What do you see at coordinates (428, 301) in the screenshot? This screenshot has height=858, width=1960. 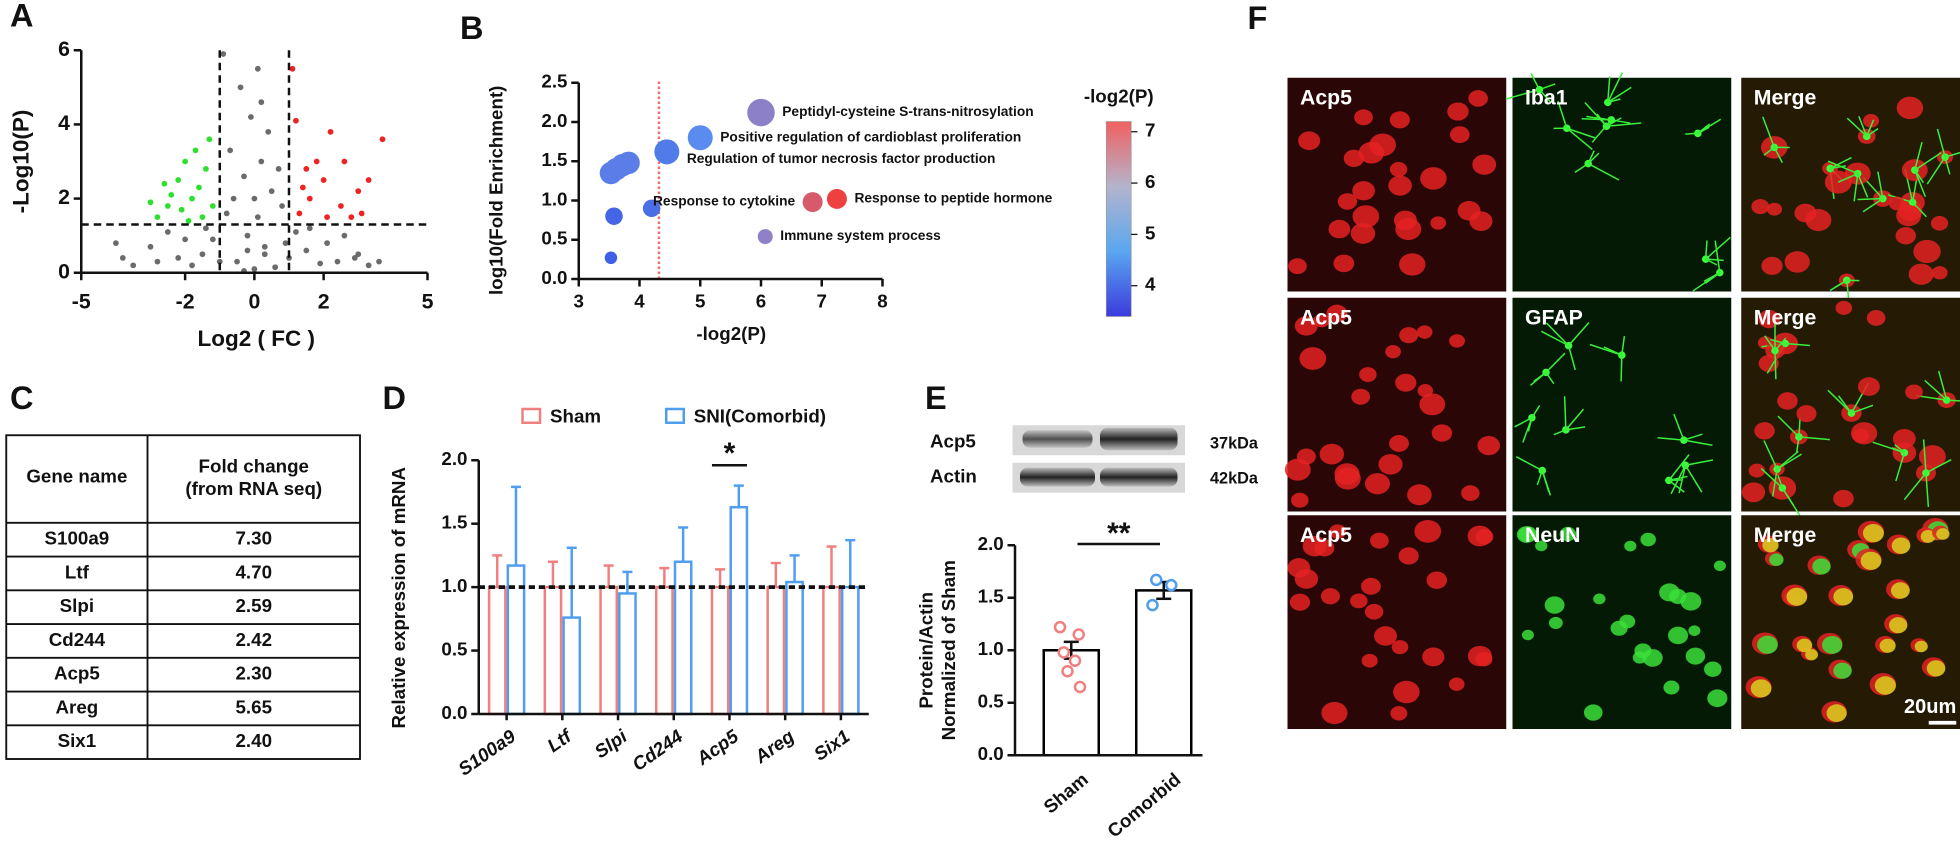 I see `x-tick-label: 5` at bounding box center [428, 301].